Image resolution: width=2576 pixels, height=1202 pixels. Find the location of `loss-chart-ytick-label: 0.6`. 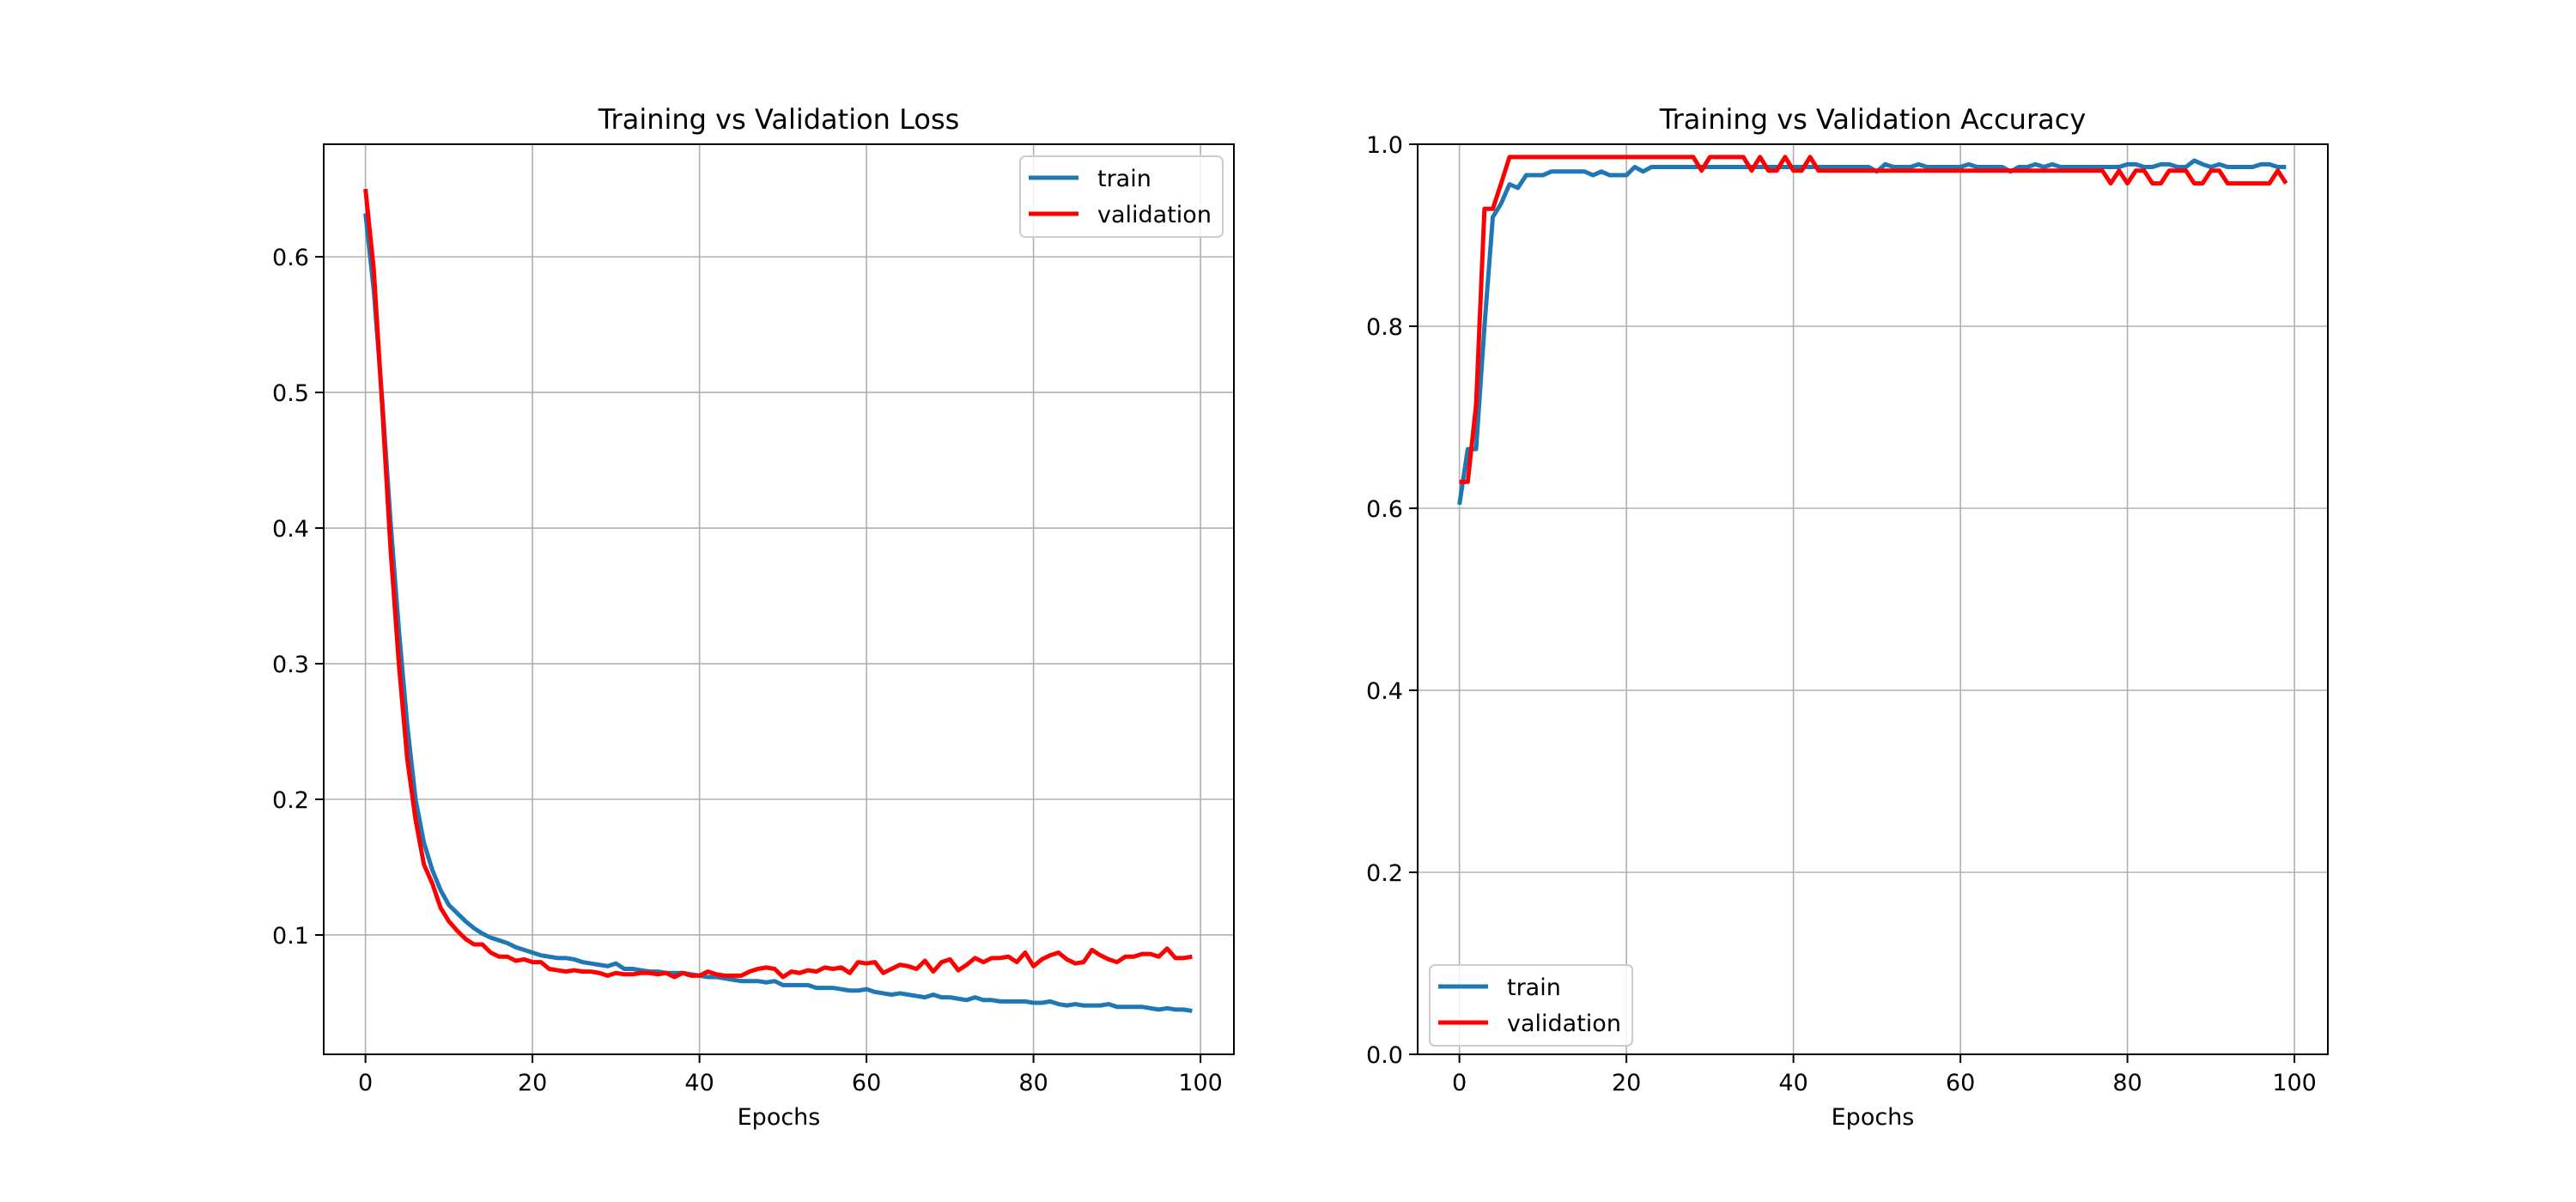

loss-chart-ytick-label: 0.6 is located at coordinates (291, 258).